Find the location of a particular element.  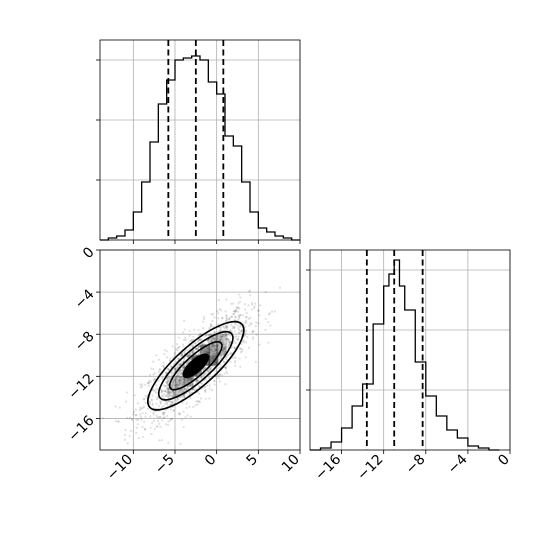

hist-y-x-tick-label: −4 is located at coordinates (458, 464).